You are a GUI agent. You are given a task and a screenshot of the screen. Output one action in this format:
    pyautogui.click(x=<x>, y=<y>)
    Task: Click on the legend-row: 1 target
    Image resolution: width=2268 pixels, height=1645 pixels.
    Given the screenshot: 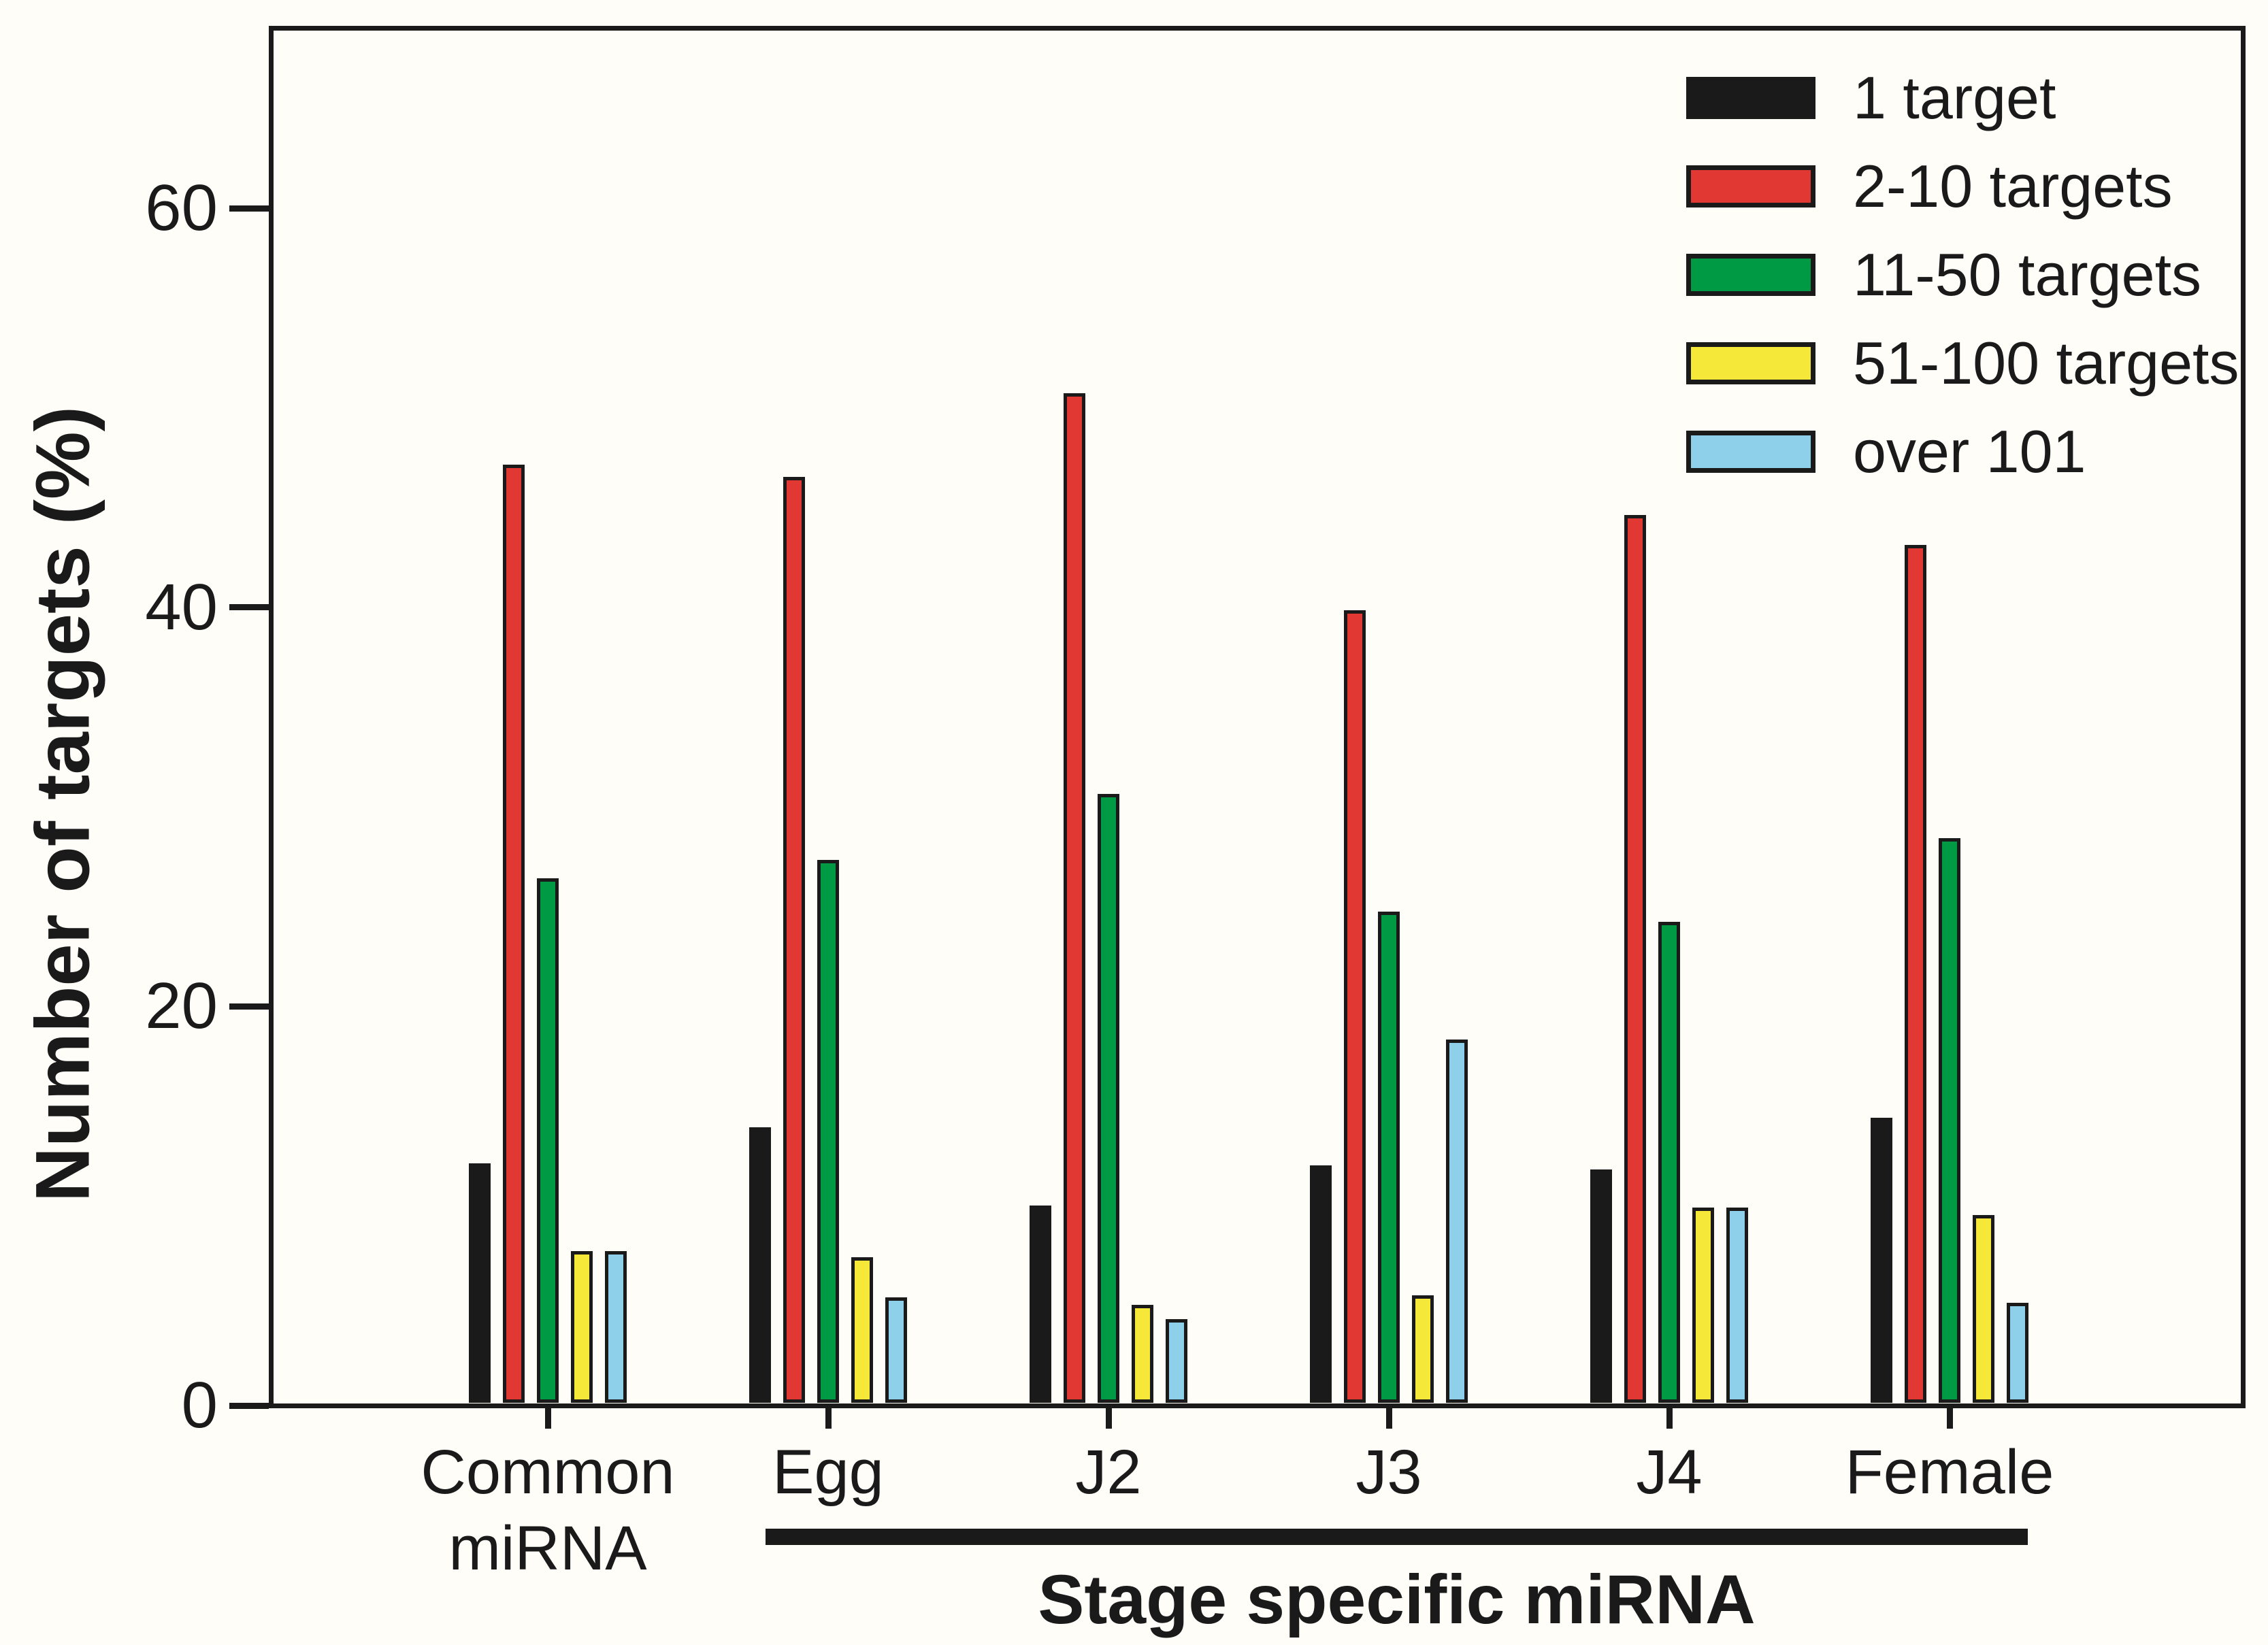 What is the action you would take?
    pyautogui.click(x=1962, y=98)
    